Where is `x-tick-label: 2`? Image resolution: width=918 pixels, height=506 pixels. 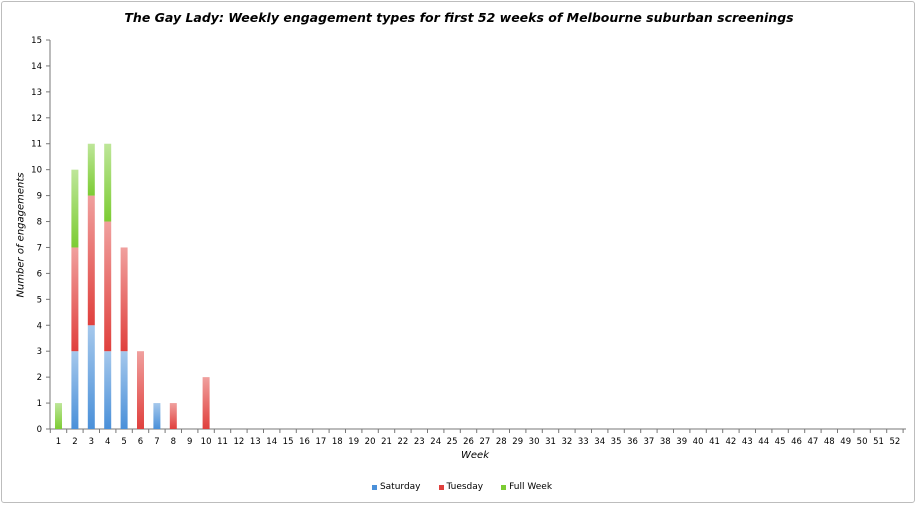
x-tick-label: 2 is located at coordinates (74, 442).